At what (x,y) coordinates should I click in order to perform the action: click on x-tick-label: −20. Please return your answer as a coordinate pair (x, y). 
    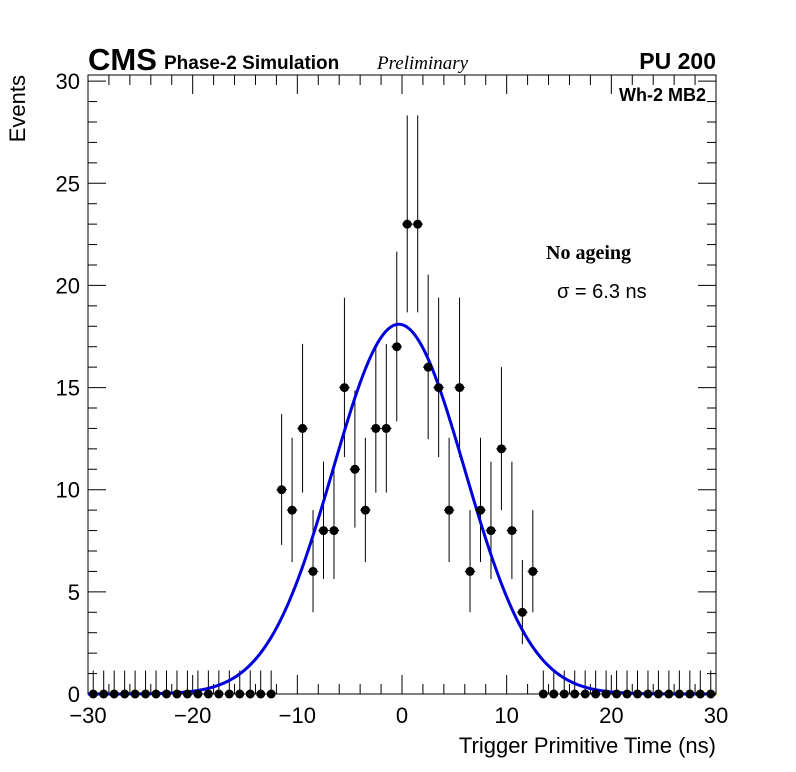
    Looking at the image, I should click on (192, 715).